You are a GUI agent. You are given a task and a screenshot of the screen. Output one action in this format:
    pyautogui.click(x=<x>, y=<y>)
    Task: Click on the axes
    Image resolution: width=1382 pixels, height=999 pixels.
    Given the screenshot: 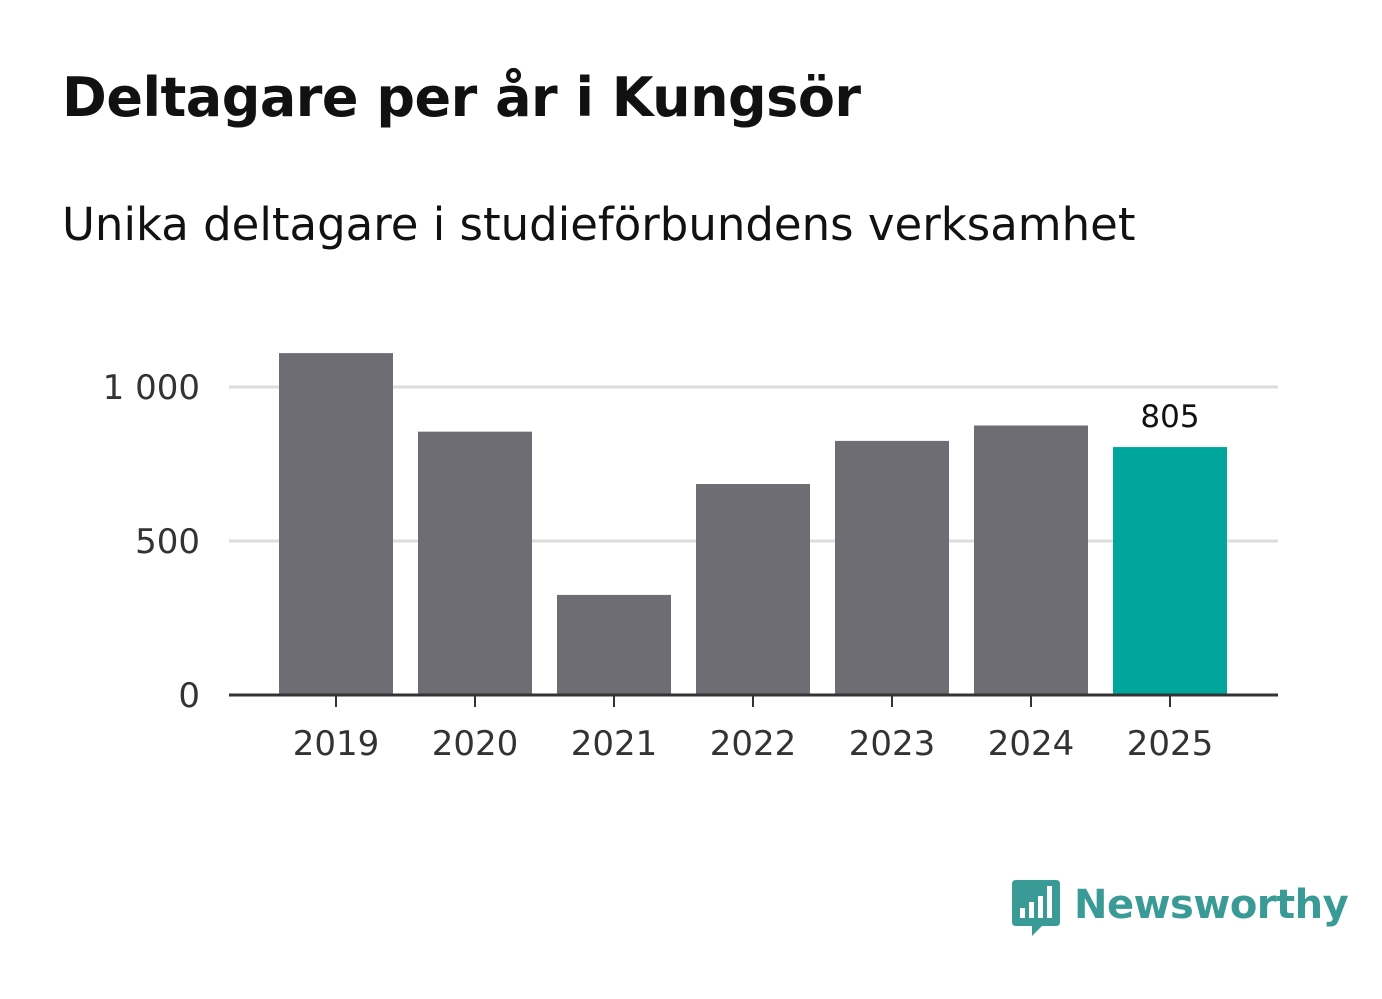 What is the action you would take?
    pyautogui.click(x=753, y=700)
    